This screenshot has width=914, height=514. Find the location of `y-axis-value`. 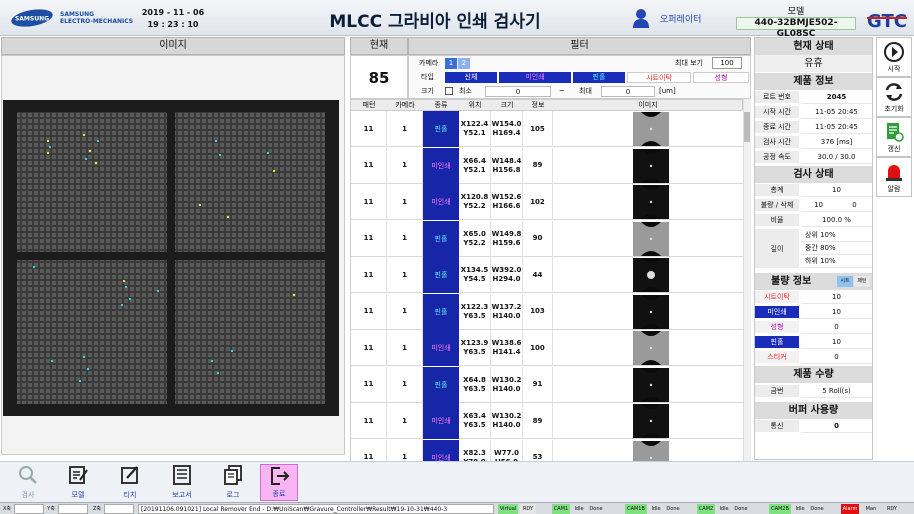

y-axis-value is located at coordinates (73, 509).